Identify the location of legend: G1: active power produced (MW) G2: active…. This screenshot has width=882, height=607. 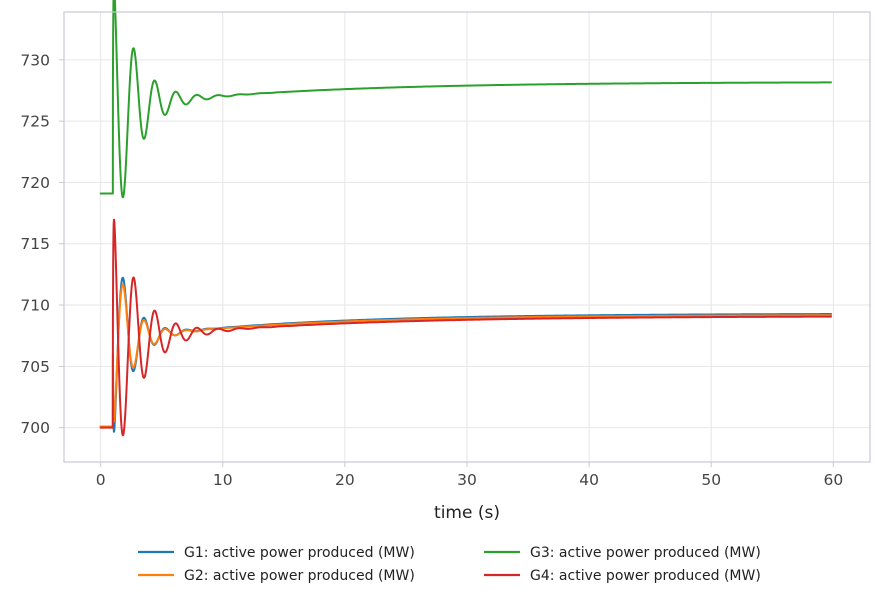
(449, 564).